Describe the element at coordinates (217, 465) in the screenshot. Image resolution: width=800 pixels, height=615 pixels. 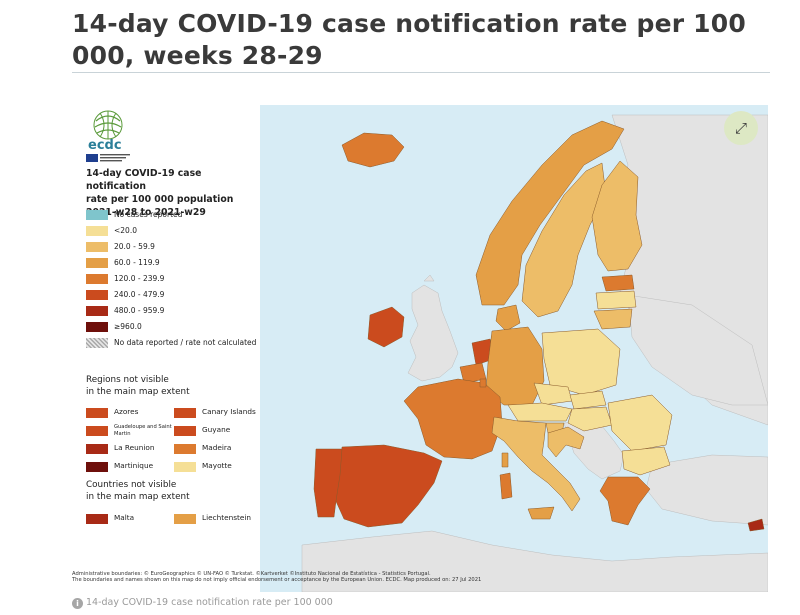
I see `legend-region-label: Mayotte` at that location.